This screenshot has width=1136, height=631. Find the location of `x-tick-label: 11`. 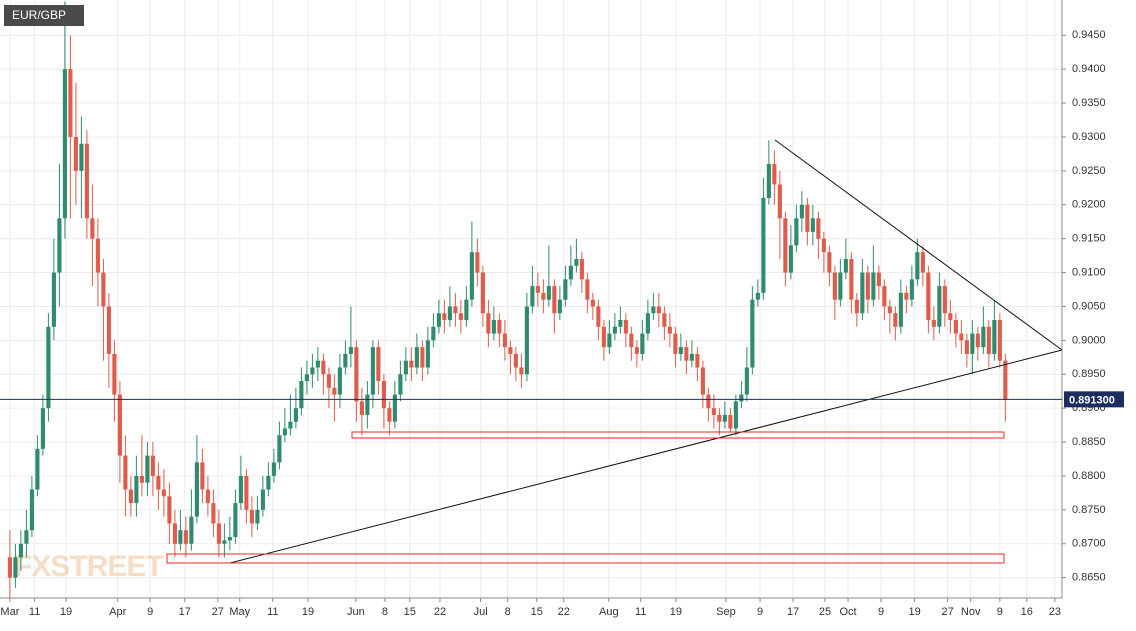

x-tick-label: 11 is located at coordinates (272, 612).